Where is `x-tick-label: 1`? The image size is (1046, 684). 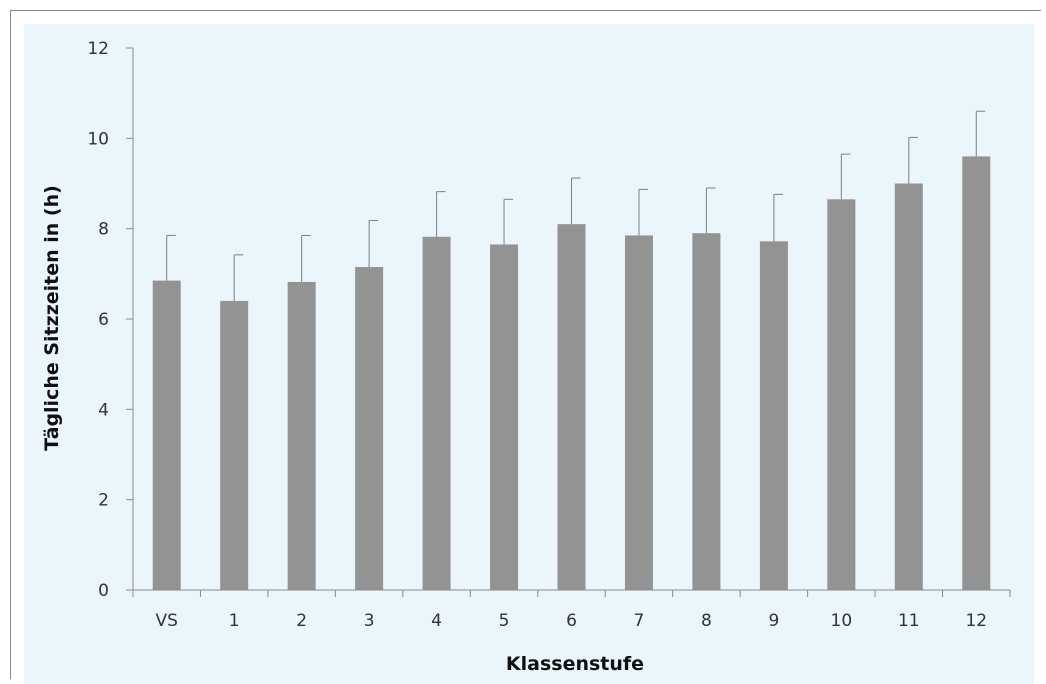
x-tick-label: 1 is located at coordinates (234, 621).